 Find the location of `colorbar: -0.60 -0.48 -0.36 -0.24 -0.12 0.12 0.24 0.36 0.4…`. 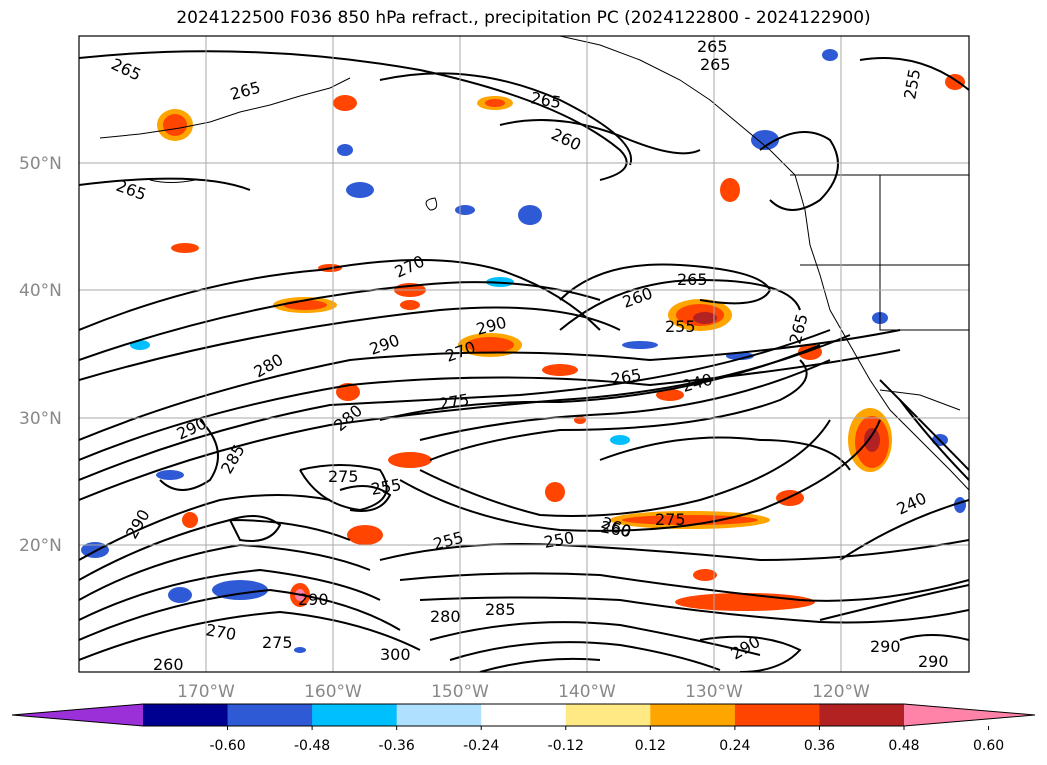

colorbar: -0.60 -0.48 -0.36 -0.24 -0.12 0.12 0.24 0.36 0.4… is located at coordinates (523, 728).